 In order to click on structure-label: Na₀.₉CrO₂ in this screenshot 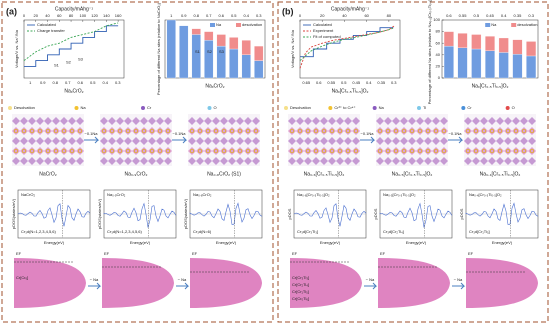, I will do `click(136, 174)`.